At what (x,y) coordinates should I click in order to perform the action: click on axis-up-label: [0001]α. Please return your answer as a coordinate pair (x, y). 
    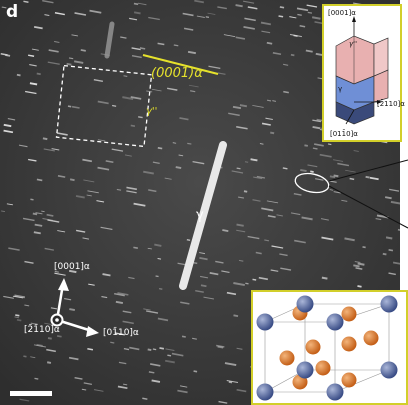
    Looking at the image, I should click on (72, 267).